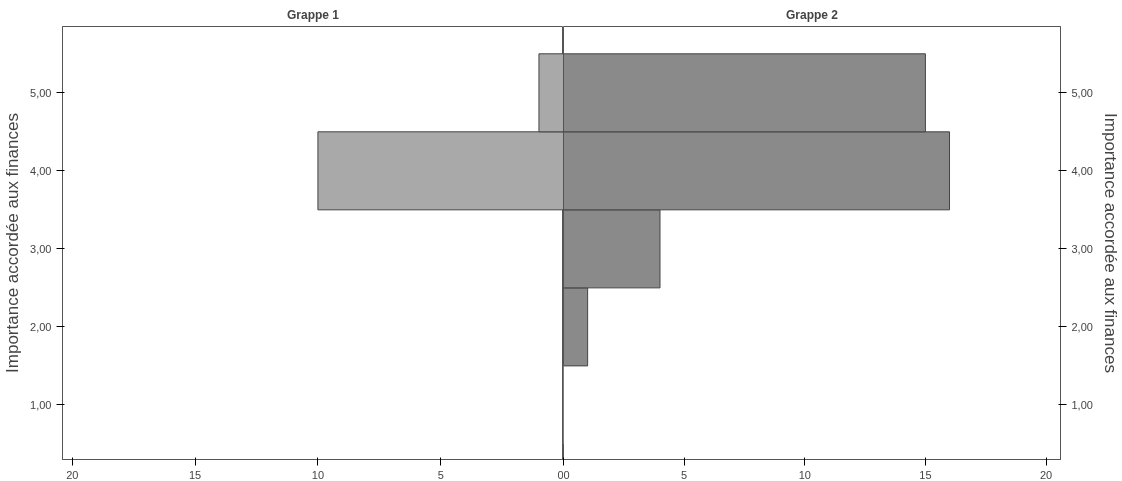  What do you see at coordinates (313, 14) in the screenshot?
I see `chart-title: Grappe 1` at bounding box center [313, 14].